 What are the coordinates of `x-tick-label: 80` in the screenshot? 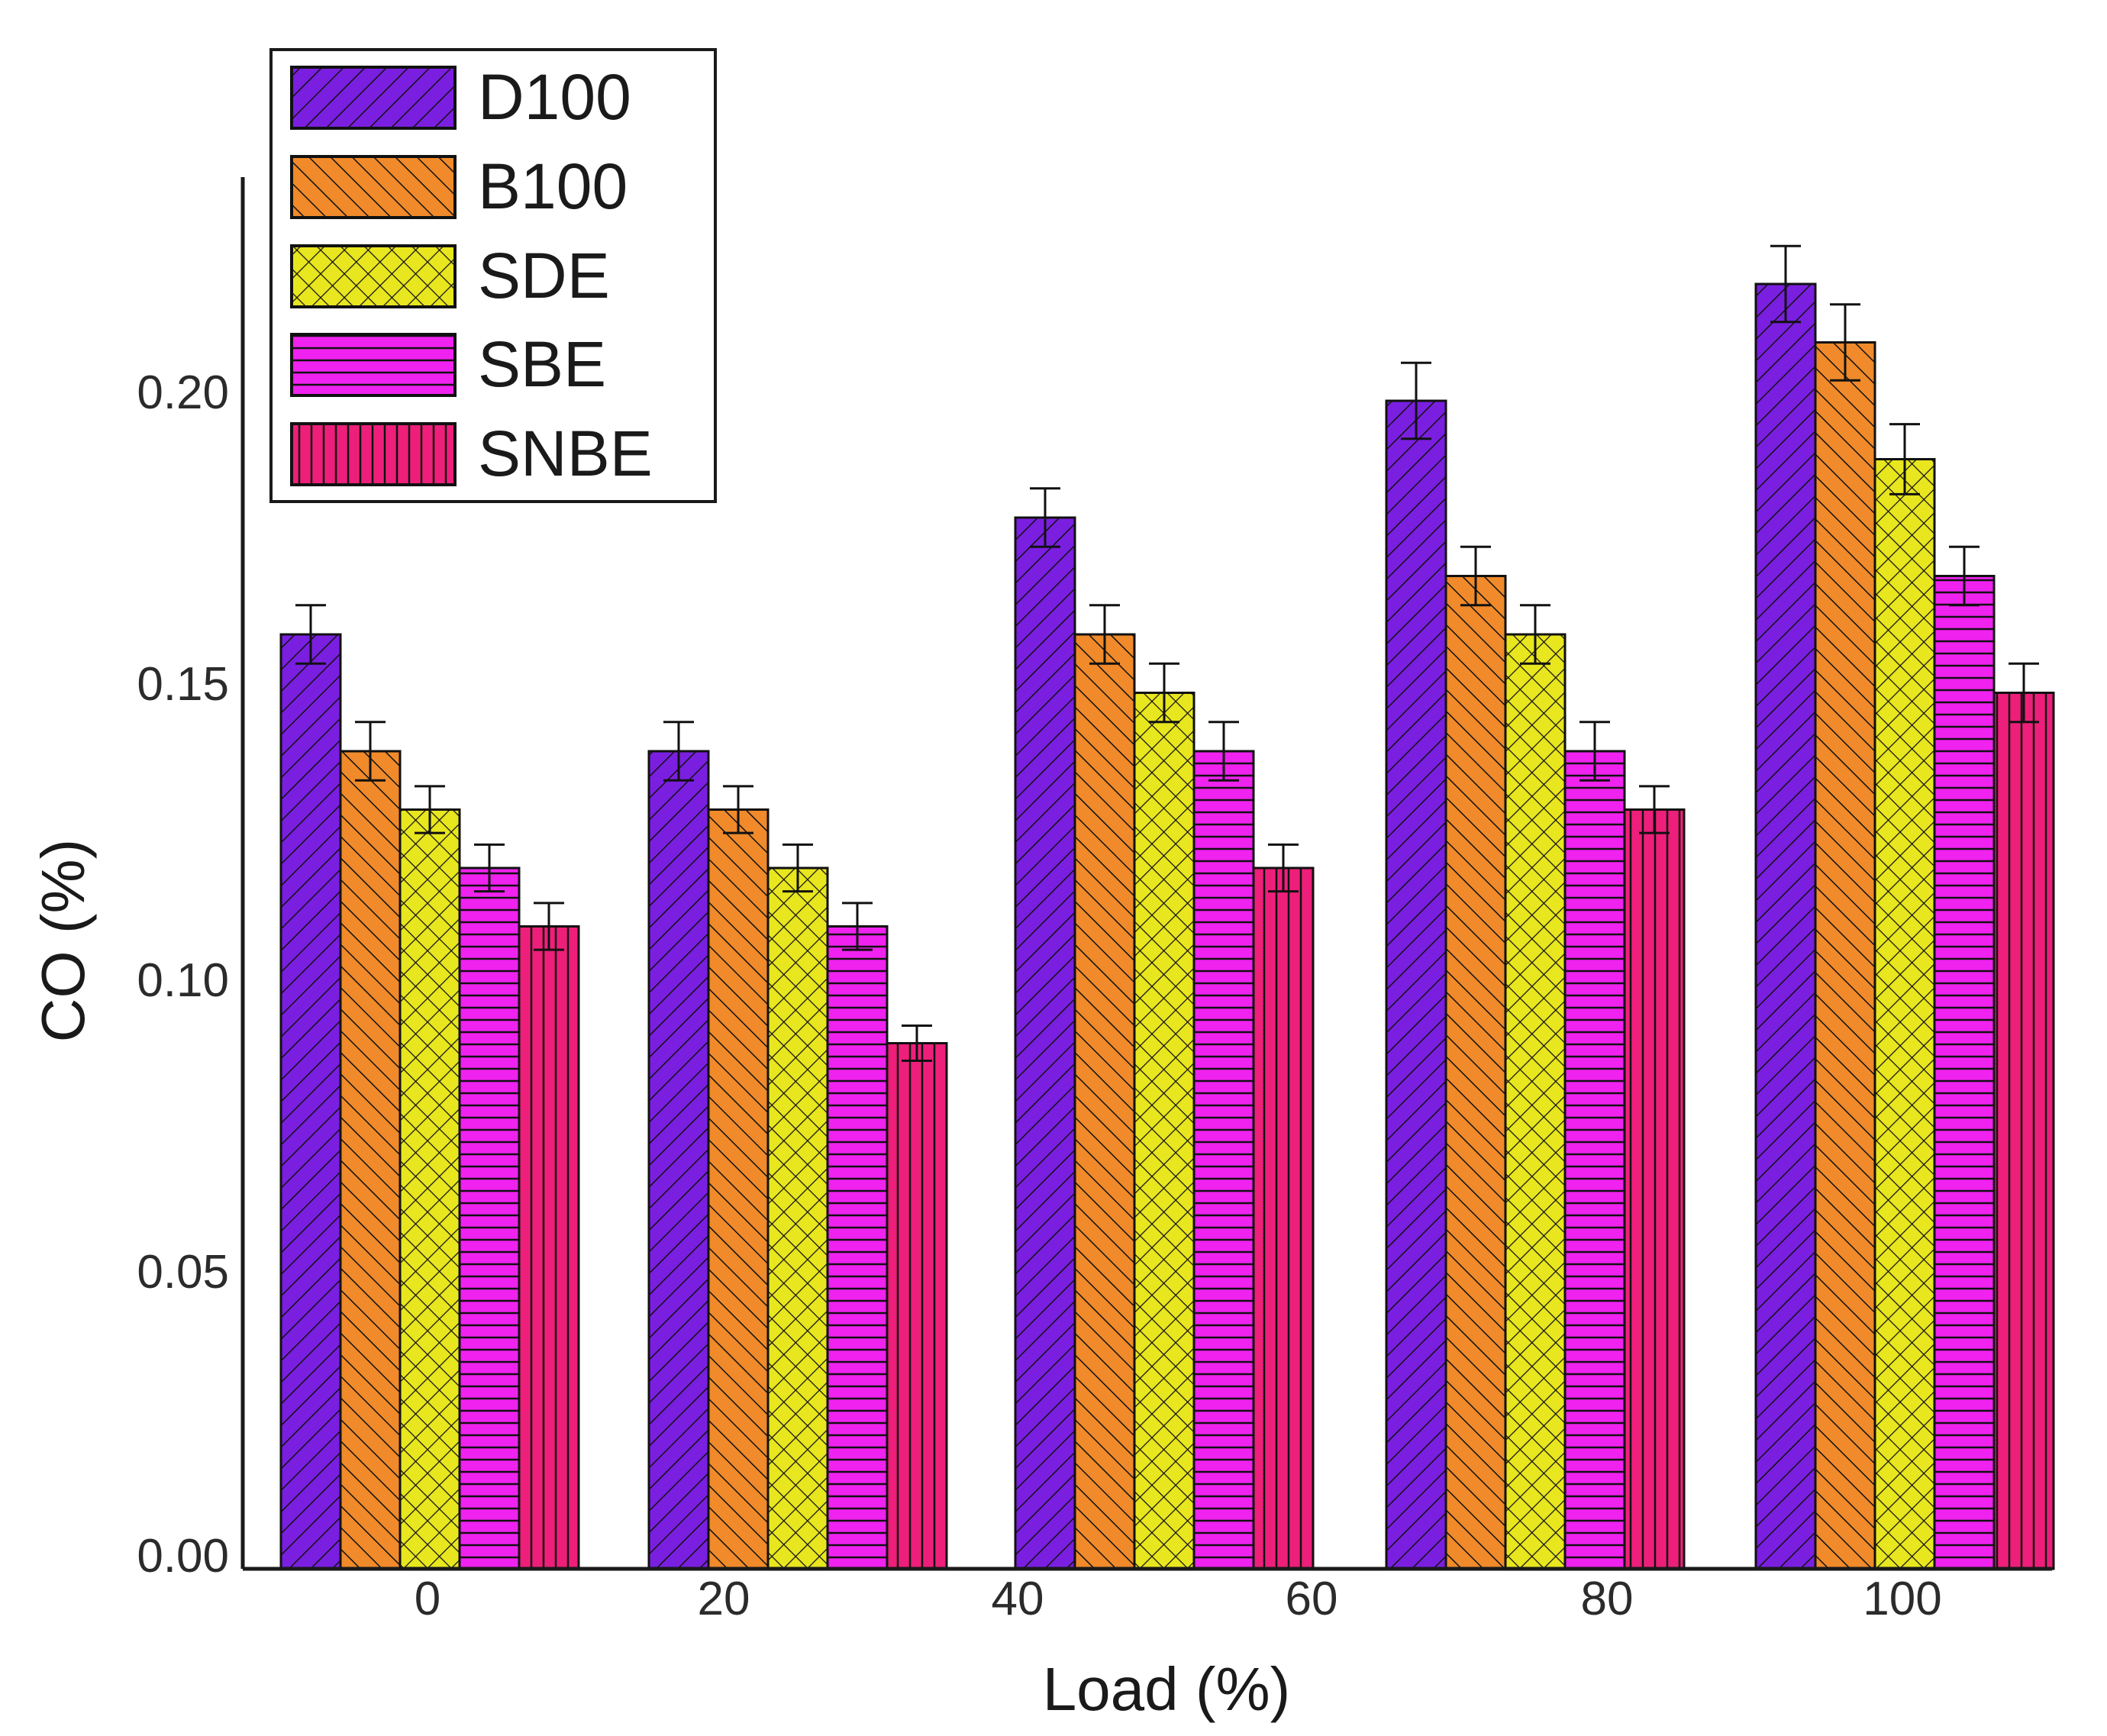 It's located at (1607, 1599).